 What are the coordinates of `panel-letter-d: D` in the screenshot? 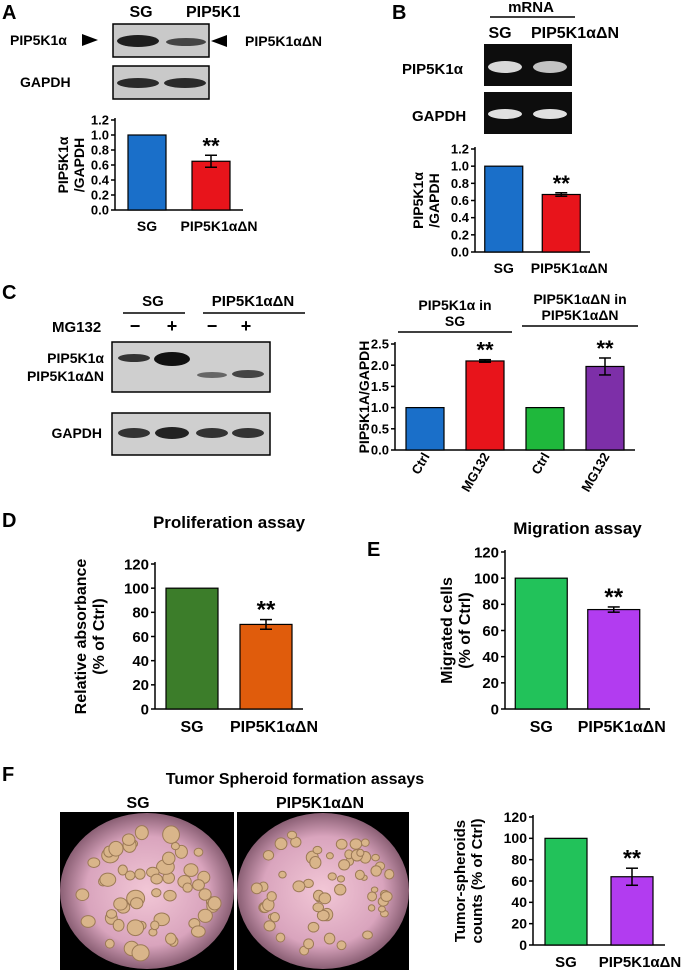 It's located at (9, 521).